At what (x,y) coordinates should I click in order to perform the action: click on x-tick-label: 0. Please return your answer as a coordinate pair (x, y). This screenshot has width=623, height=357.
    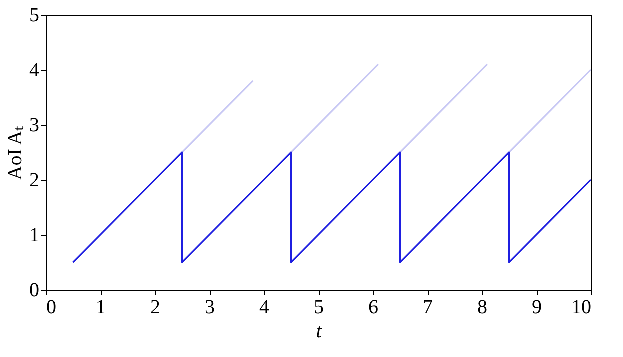
    Looking at the image, I should click on (51, 307).